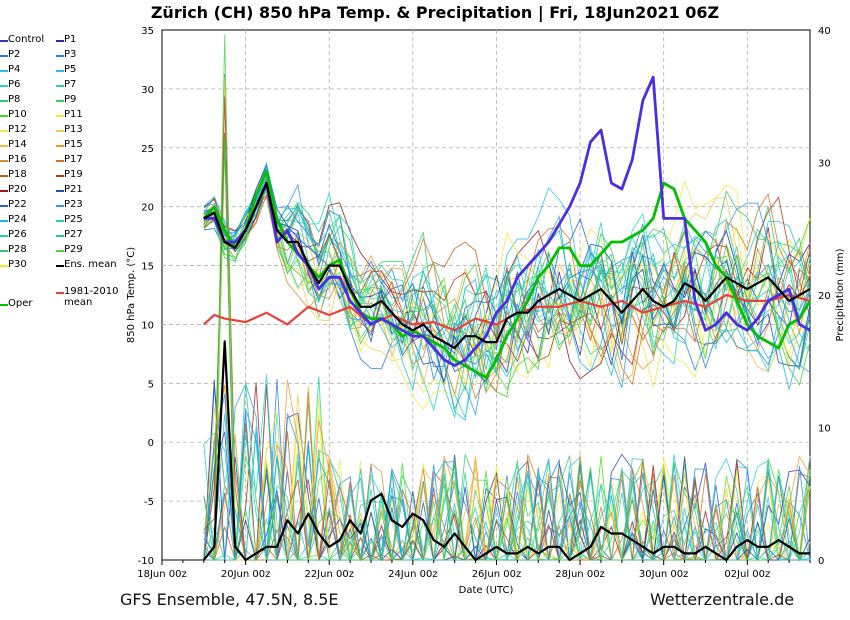 The height and width of the screenshot is (620, 850). What do you see at coordinates (17, 264) in the screenshot?
I see `legend-label: P30` at bounding box center [17, 264].